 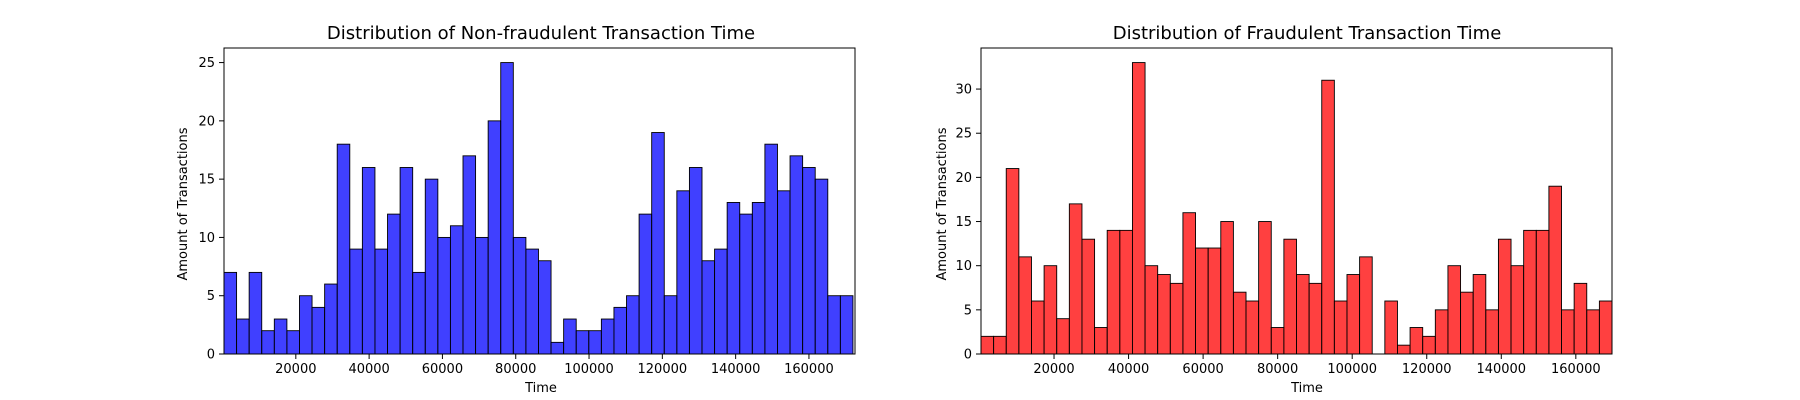 I want to click on x-tick-label: 20000, so click(x=1053, y=369).